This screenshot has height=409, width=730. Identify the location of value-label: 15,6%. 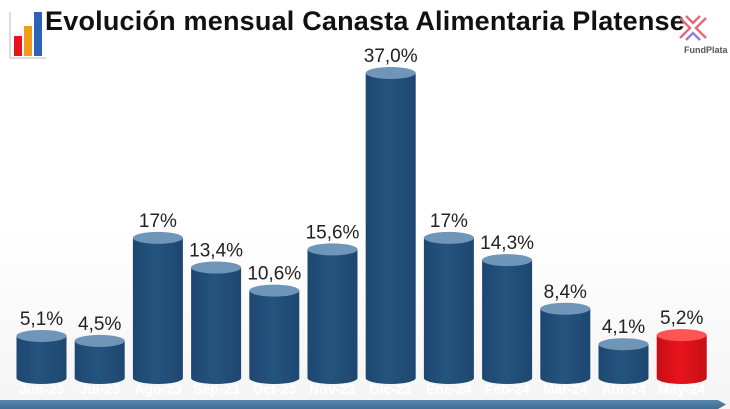
(333, 232).